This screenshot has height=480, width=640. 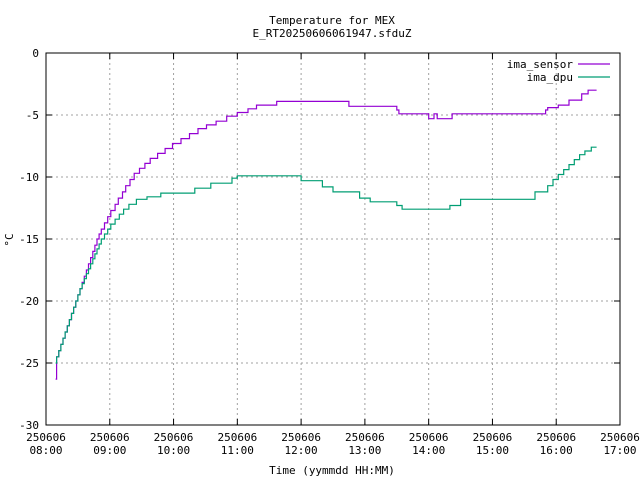 What do you see at coordinates (332, 470) in the screenshot?
I see `x-axis-label: Time (yymmdd HH:MM)` at bounding box center [332, 470].